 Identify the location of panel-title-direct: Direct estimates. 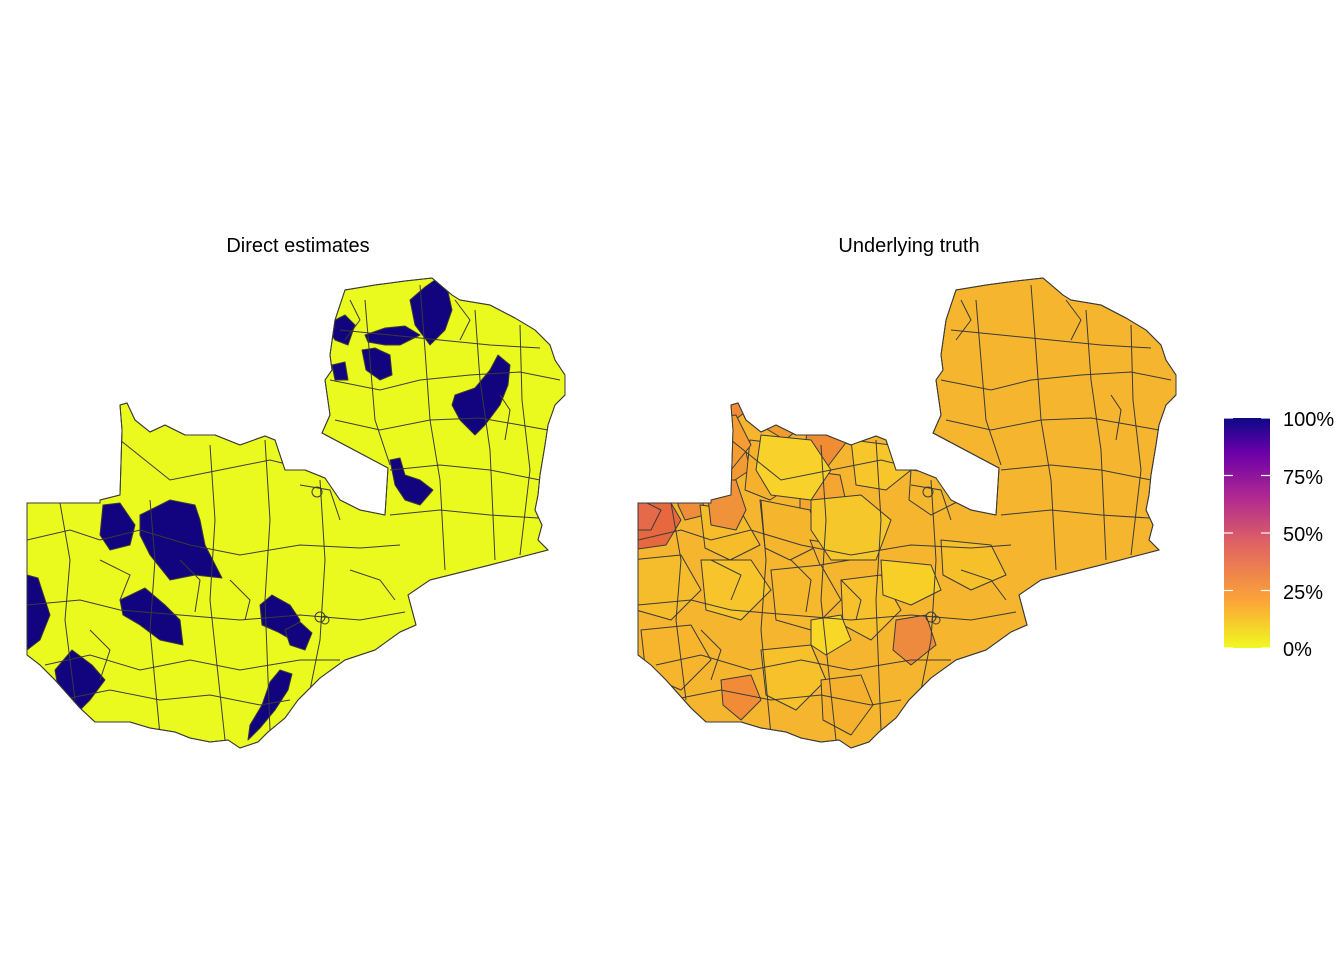
(297, 246).